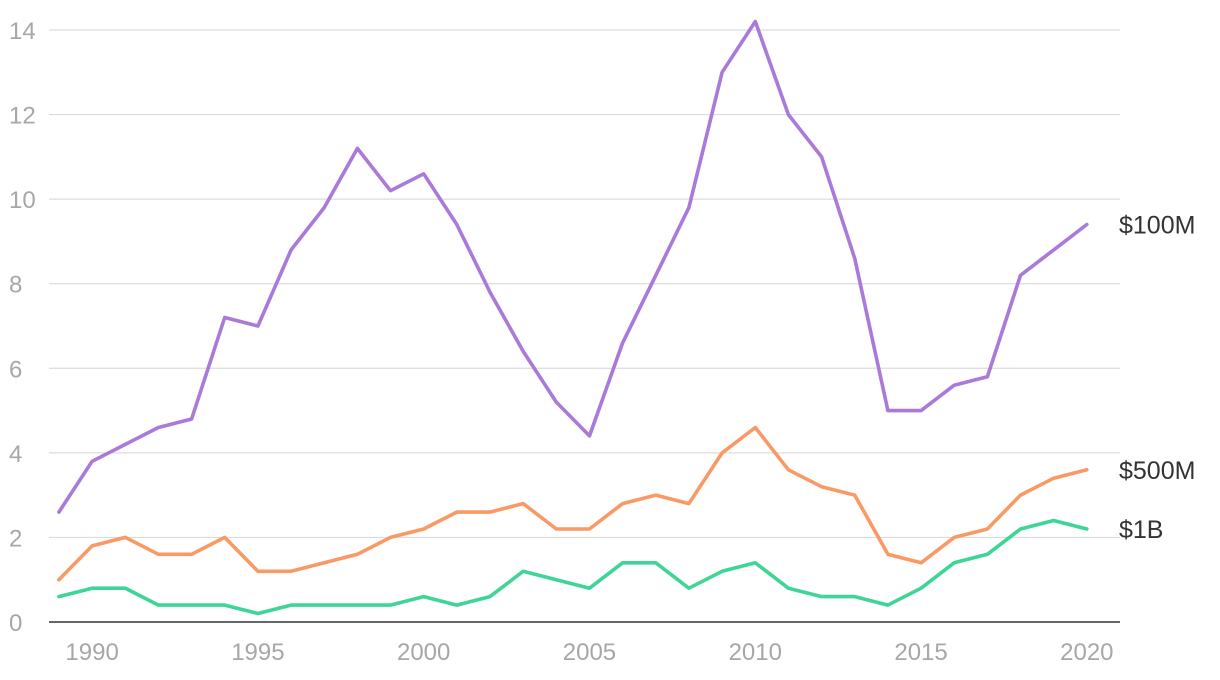  I want to click on y-tick-label: 2, so click(15, 538).